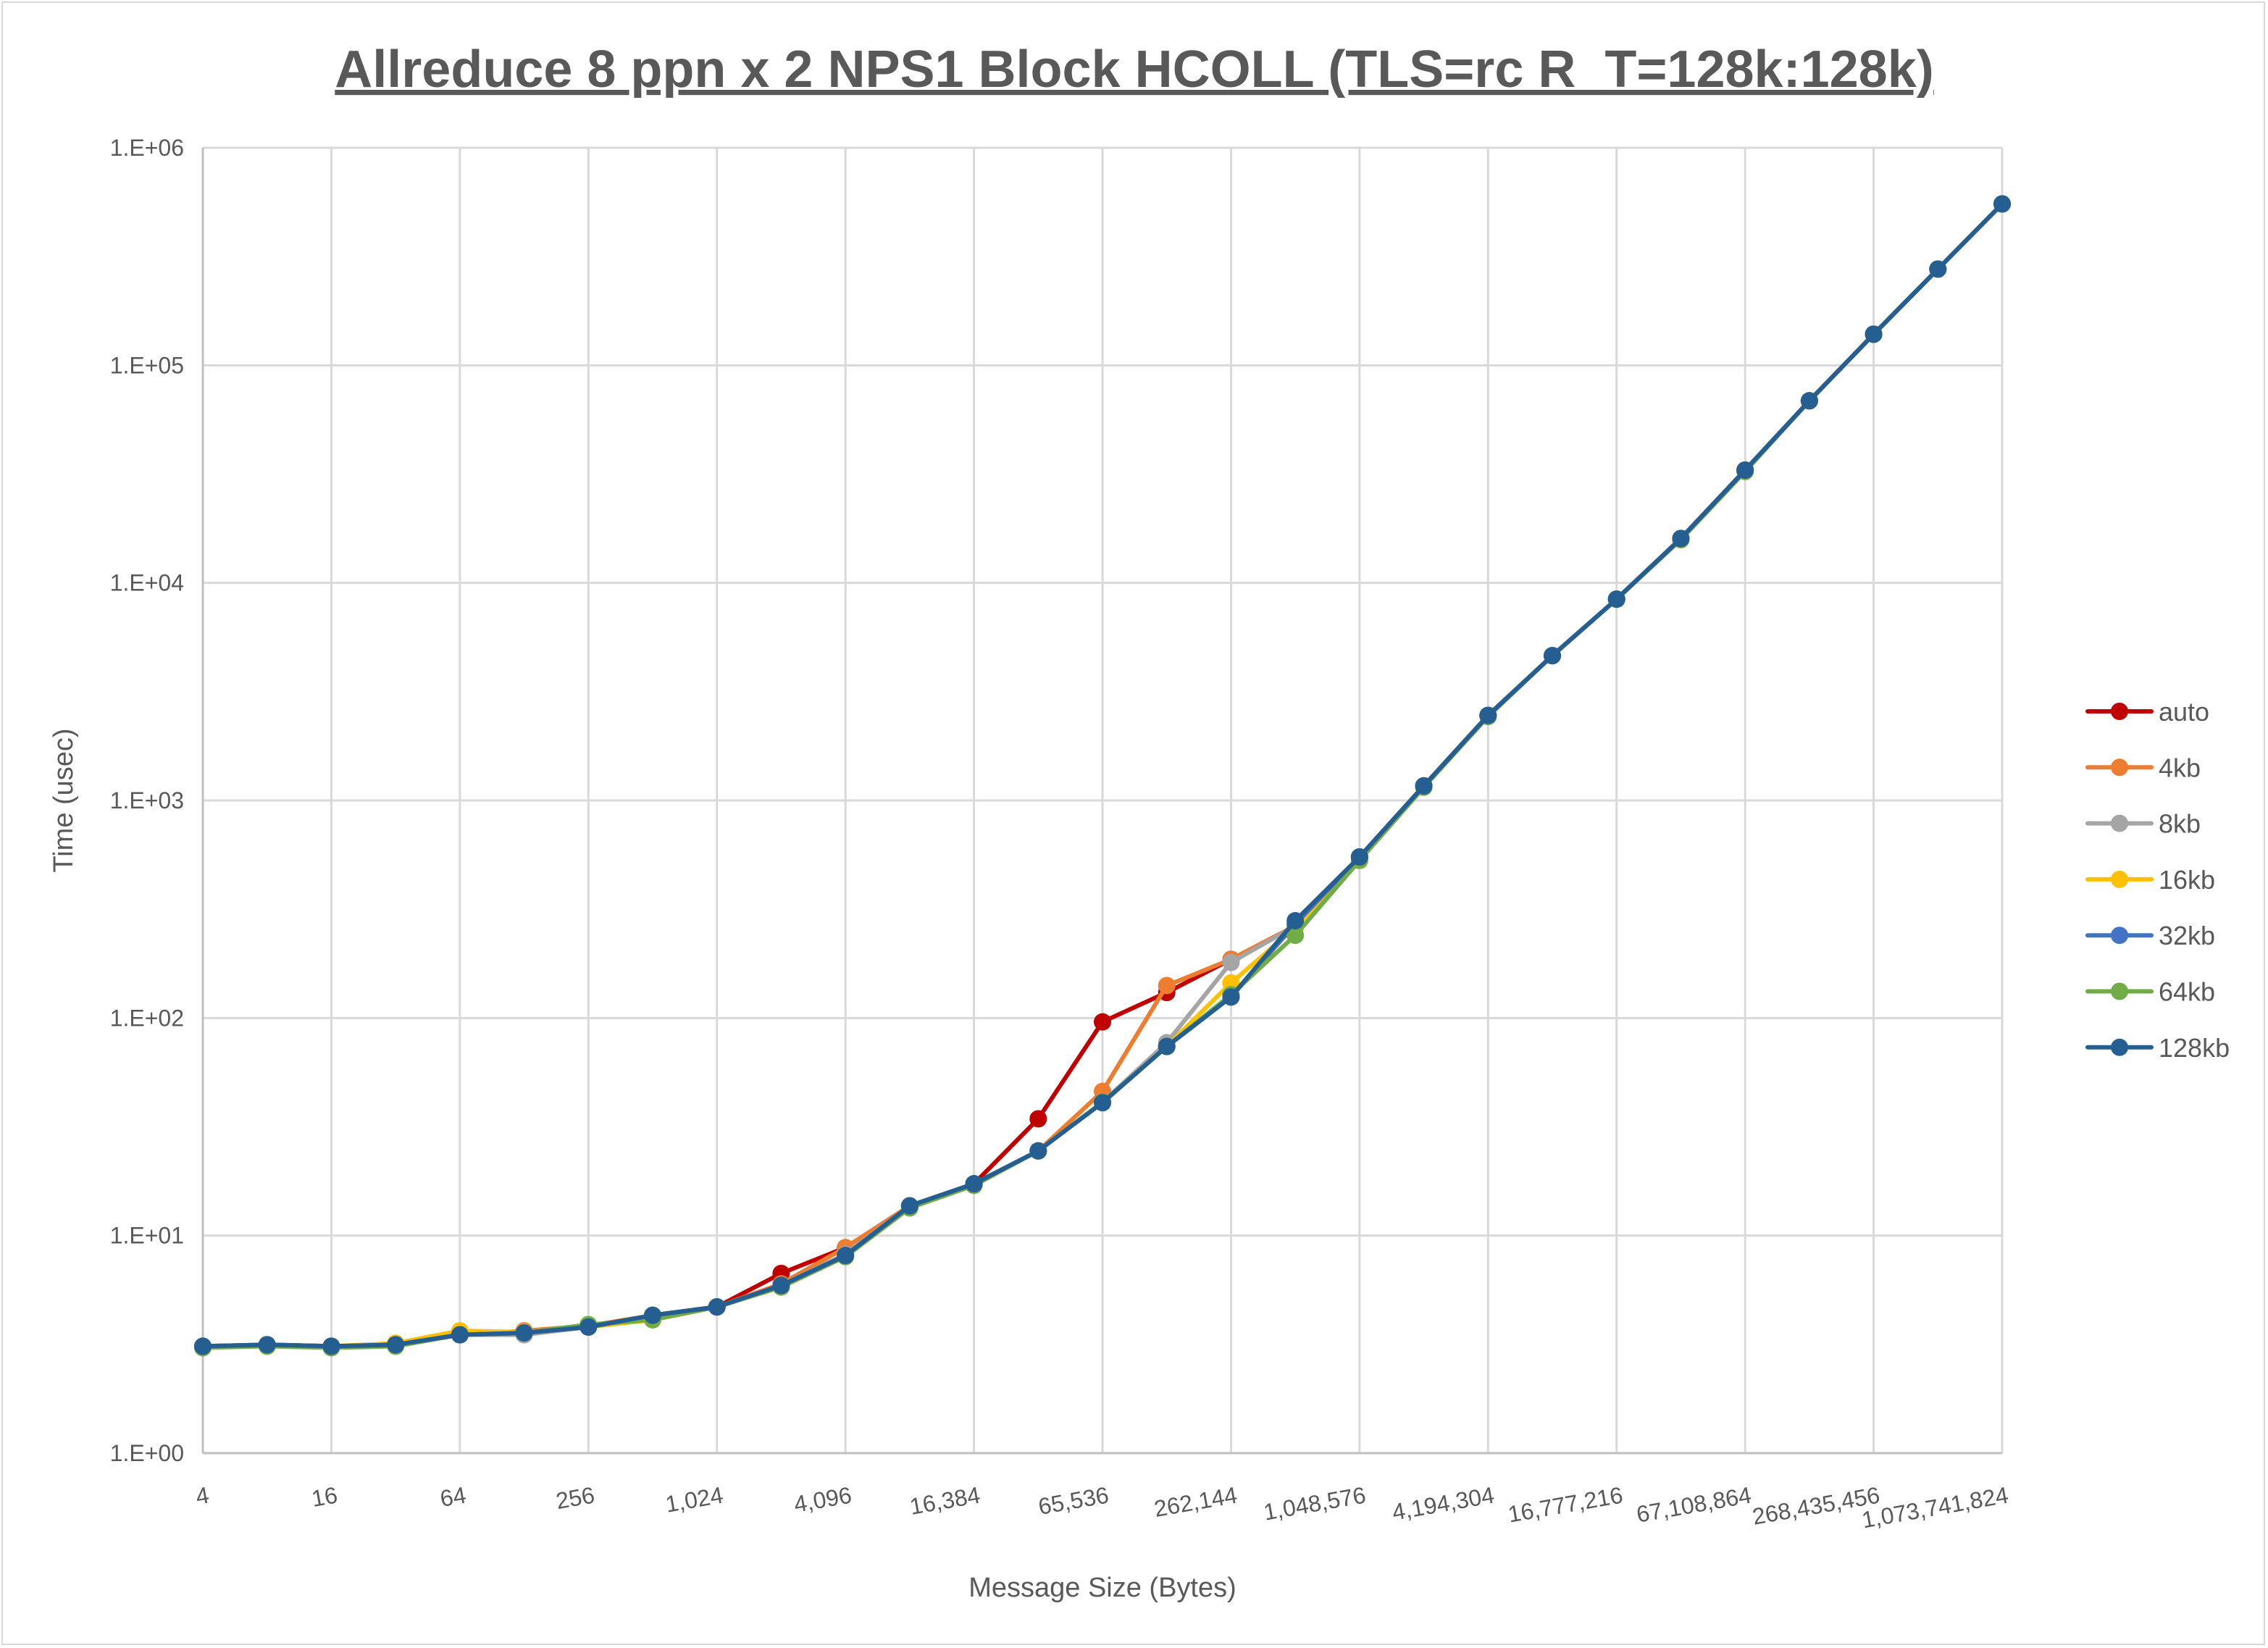  What do you see at coordinates (823, 1499) in the screenshot?
I see `x-tick-label: 4,096` at bounding box center [823, 1499].